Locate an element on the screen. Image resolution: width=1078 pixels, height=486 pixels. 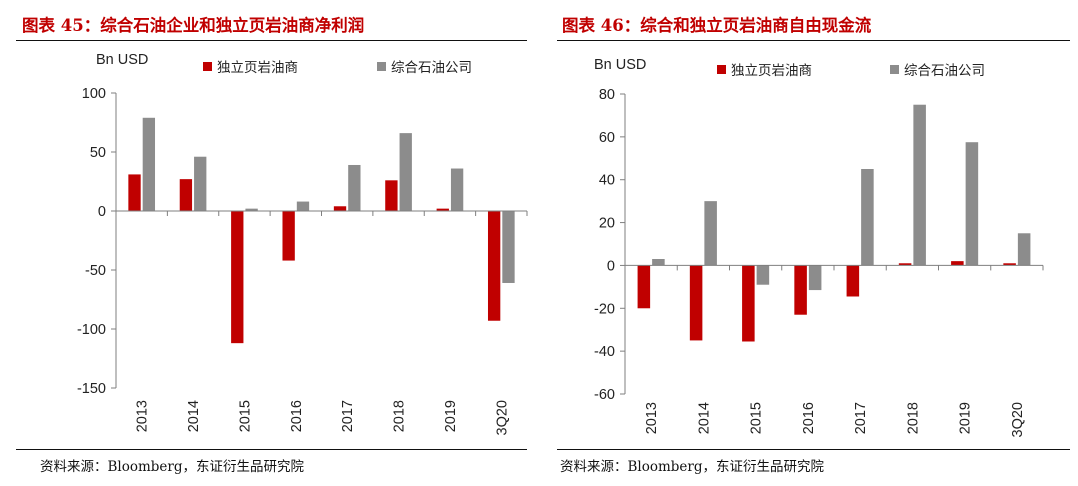
y-tick-label: 80 is located at coordinates (607, 95).